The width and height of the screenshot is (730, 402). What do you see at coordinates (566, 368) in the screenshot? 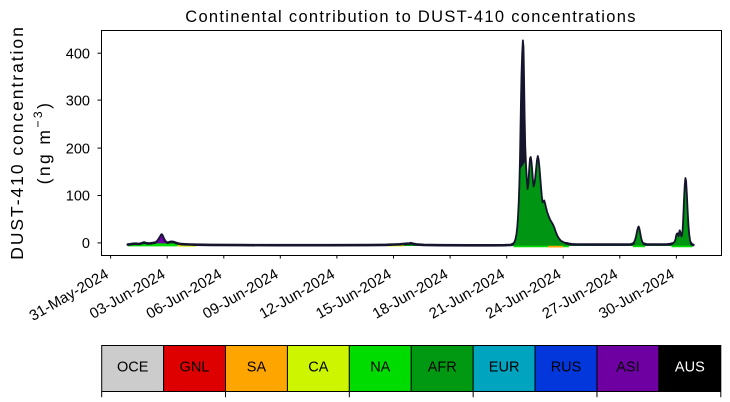
I see `svg-text: RUS` at bounding box center [566, 368].